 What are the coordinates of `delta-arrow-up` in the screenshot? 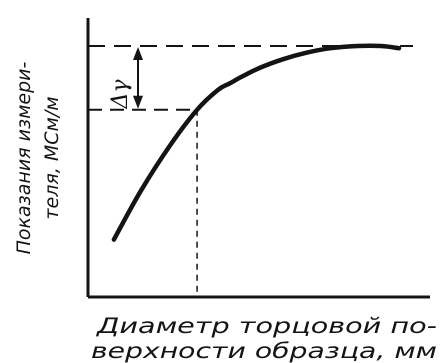 It's located at (138, 53).